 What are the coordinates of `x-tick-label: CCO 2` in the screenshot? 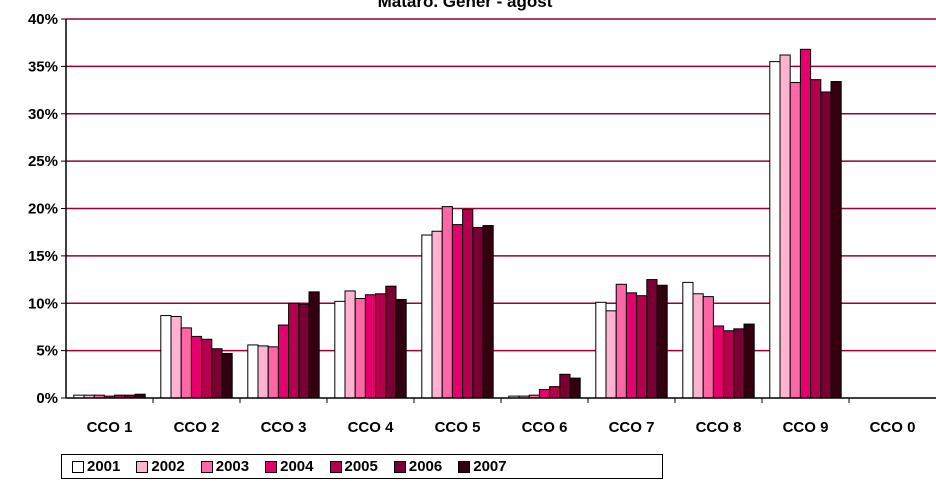 It's located at (197, 427).